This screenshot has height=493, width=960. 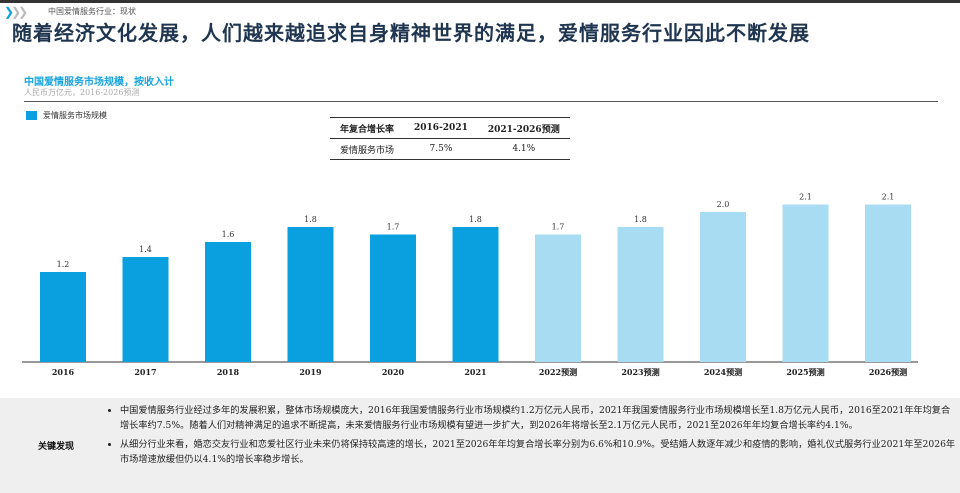 I want to click on x-tick-label: 2016, so click(x=63, y=372).